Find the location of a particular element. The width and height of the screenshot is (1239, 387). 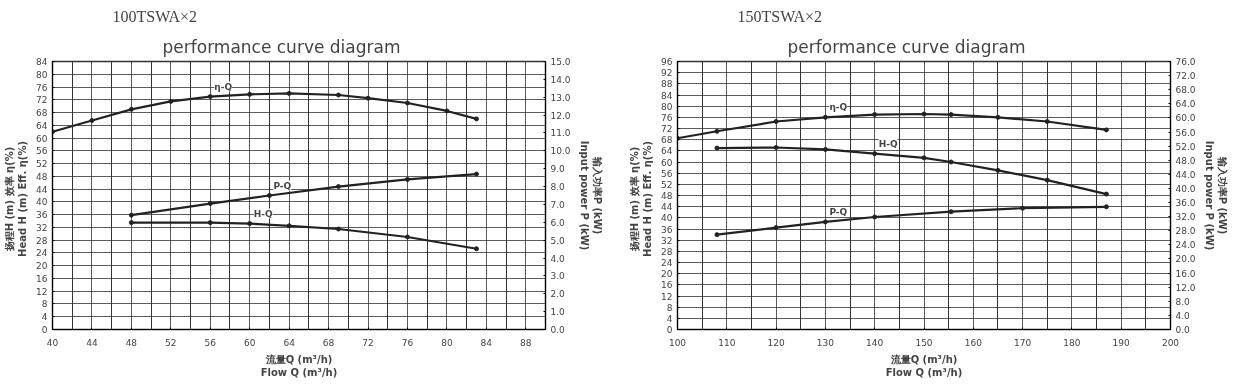

y2-tick-label: 9.0 is located at coordinates (558, 169).